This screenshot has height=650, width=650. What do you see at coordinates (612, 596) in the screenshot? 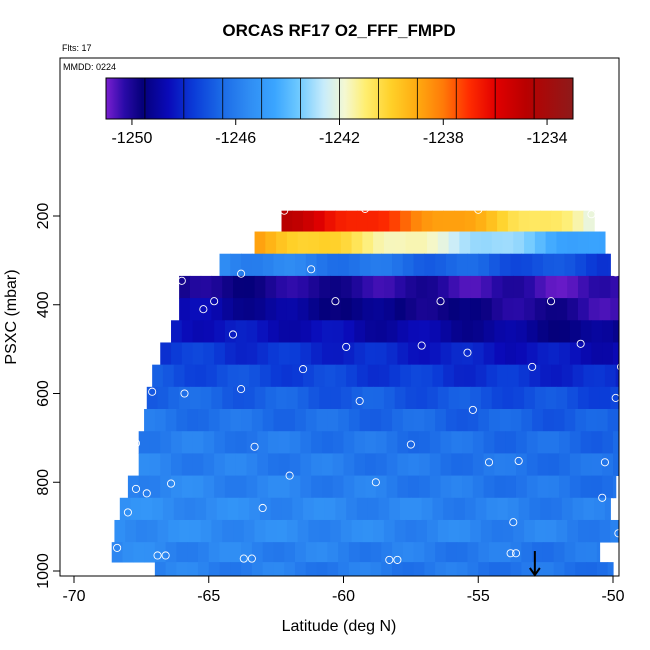
I see `x-tick-label: -50` at bounding box center [612, 596].